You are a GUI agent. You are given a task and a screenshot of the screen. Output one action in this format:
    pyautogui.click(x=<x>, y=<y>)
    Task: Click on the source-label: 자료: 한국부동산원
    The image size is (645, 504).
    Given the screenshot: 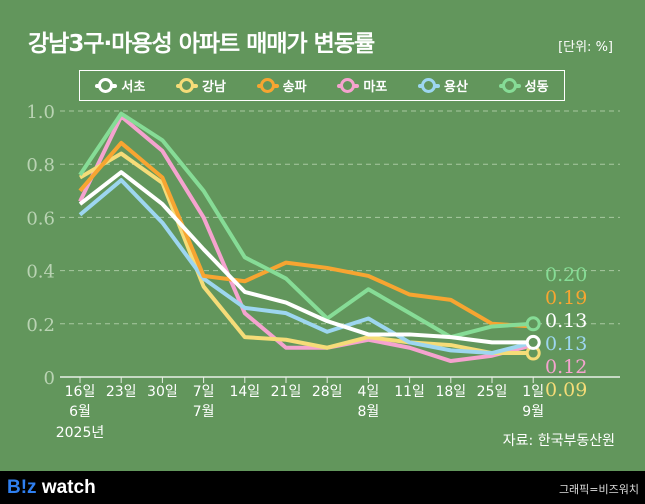 What is the action you would take?
    pyautogui.click(x=558, y=441)
    